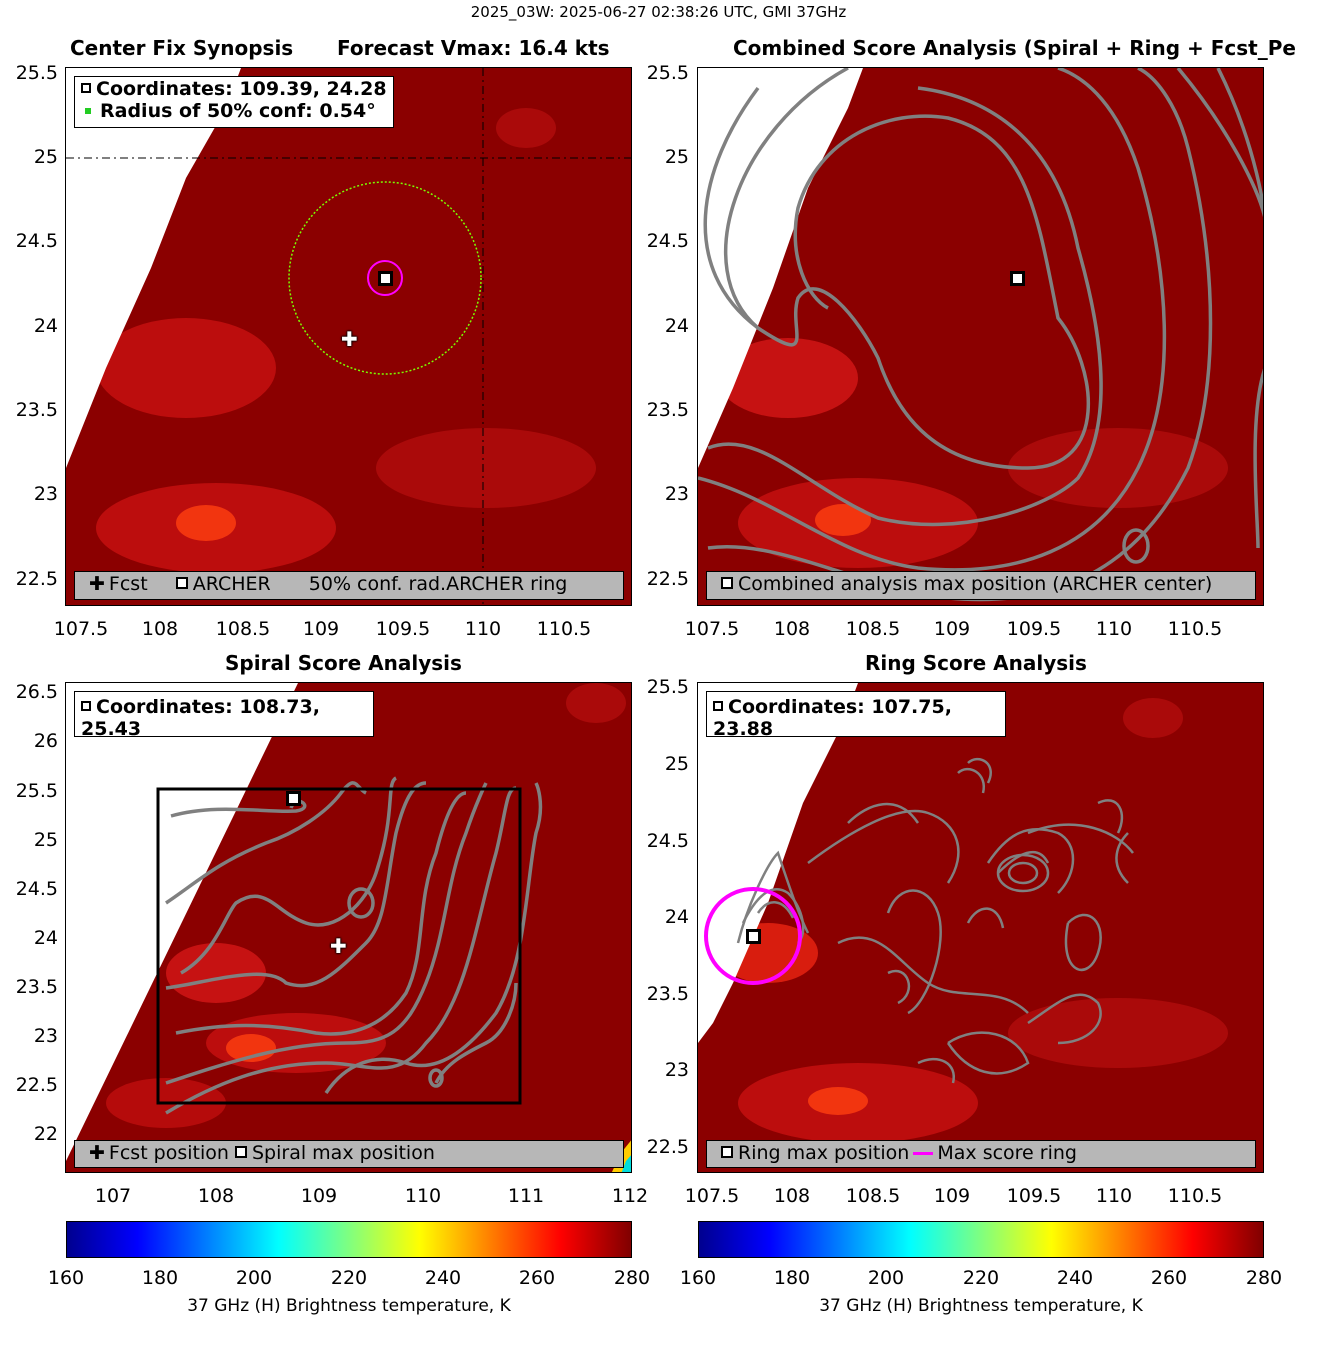  What do you see at coordinates (354, 945) in the screenshot?
I see `bl-contours` at bounding box center [354, 945].